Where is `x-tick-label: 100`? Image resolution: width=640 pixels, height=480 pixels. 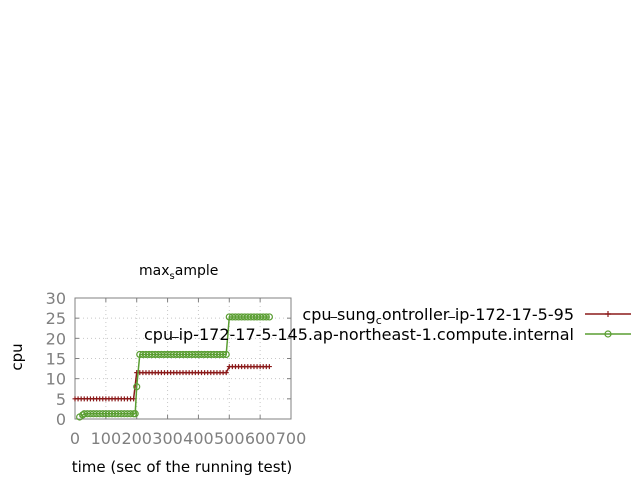
x-tick-label: 100 is located at coordinates (106, 438).